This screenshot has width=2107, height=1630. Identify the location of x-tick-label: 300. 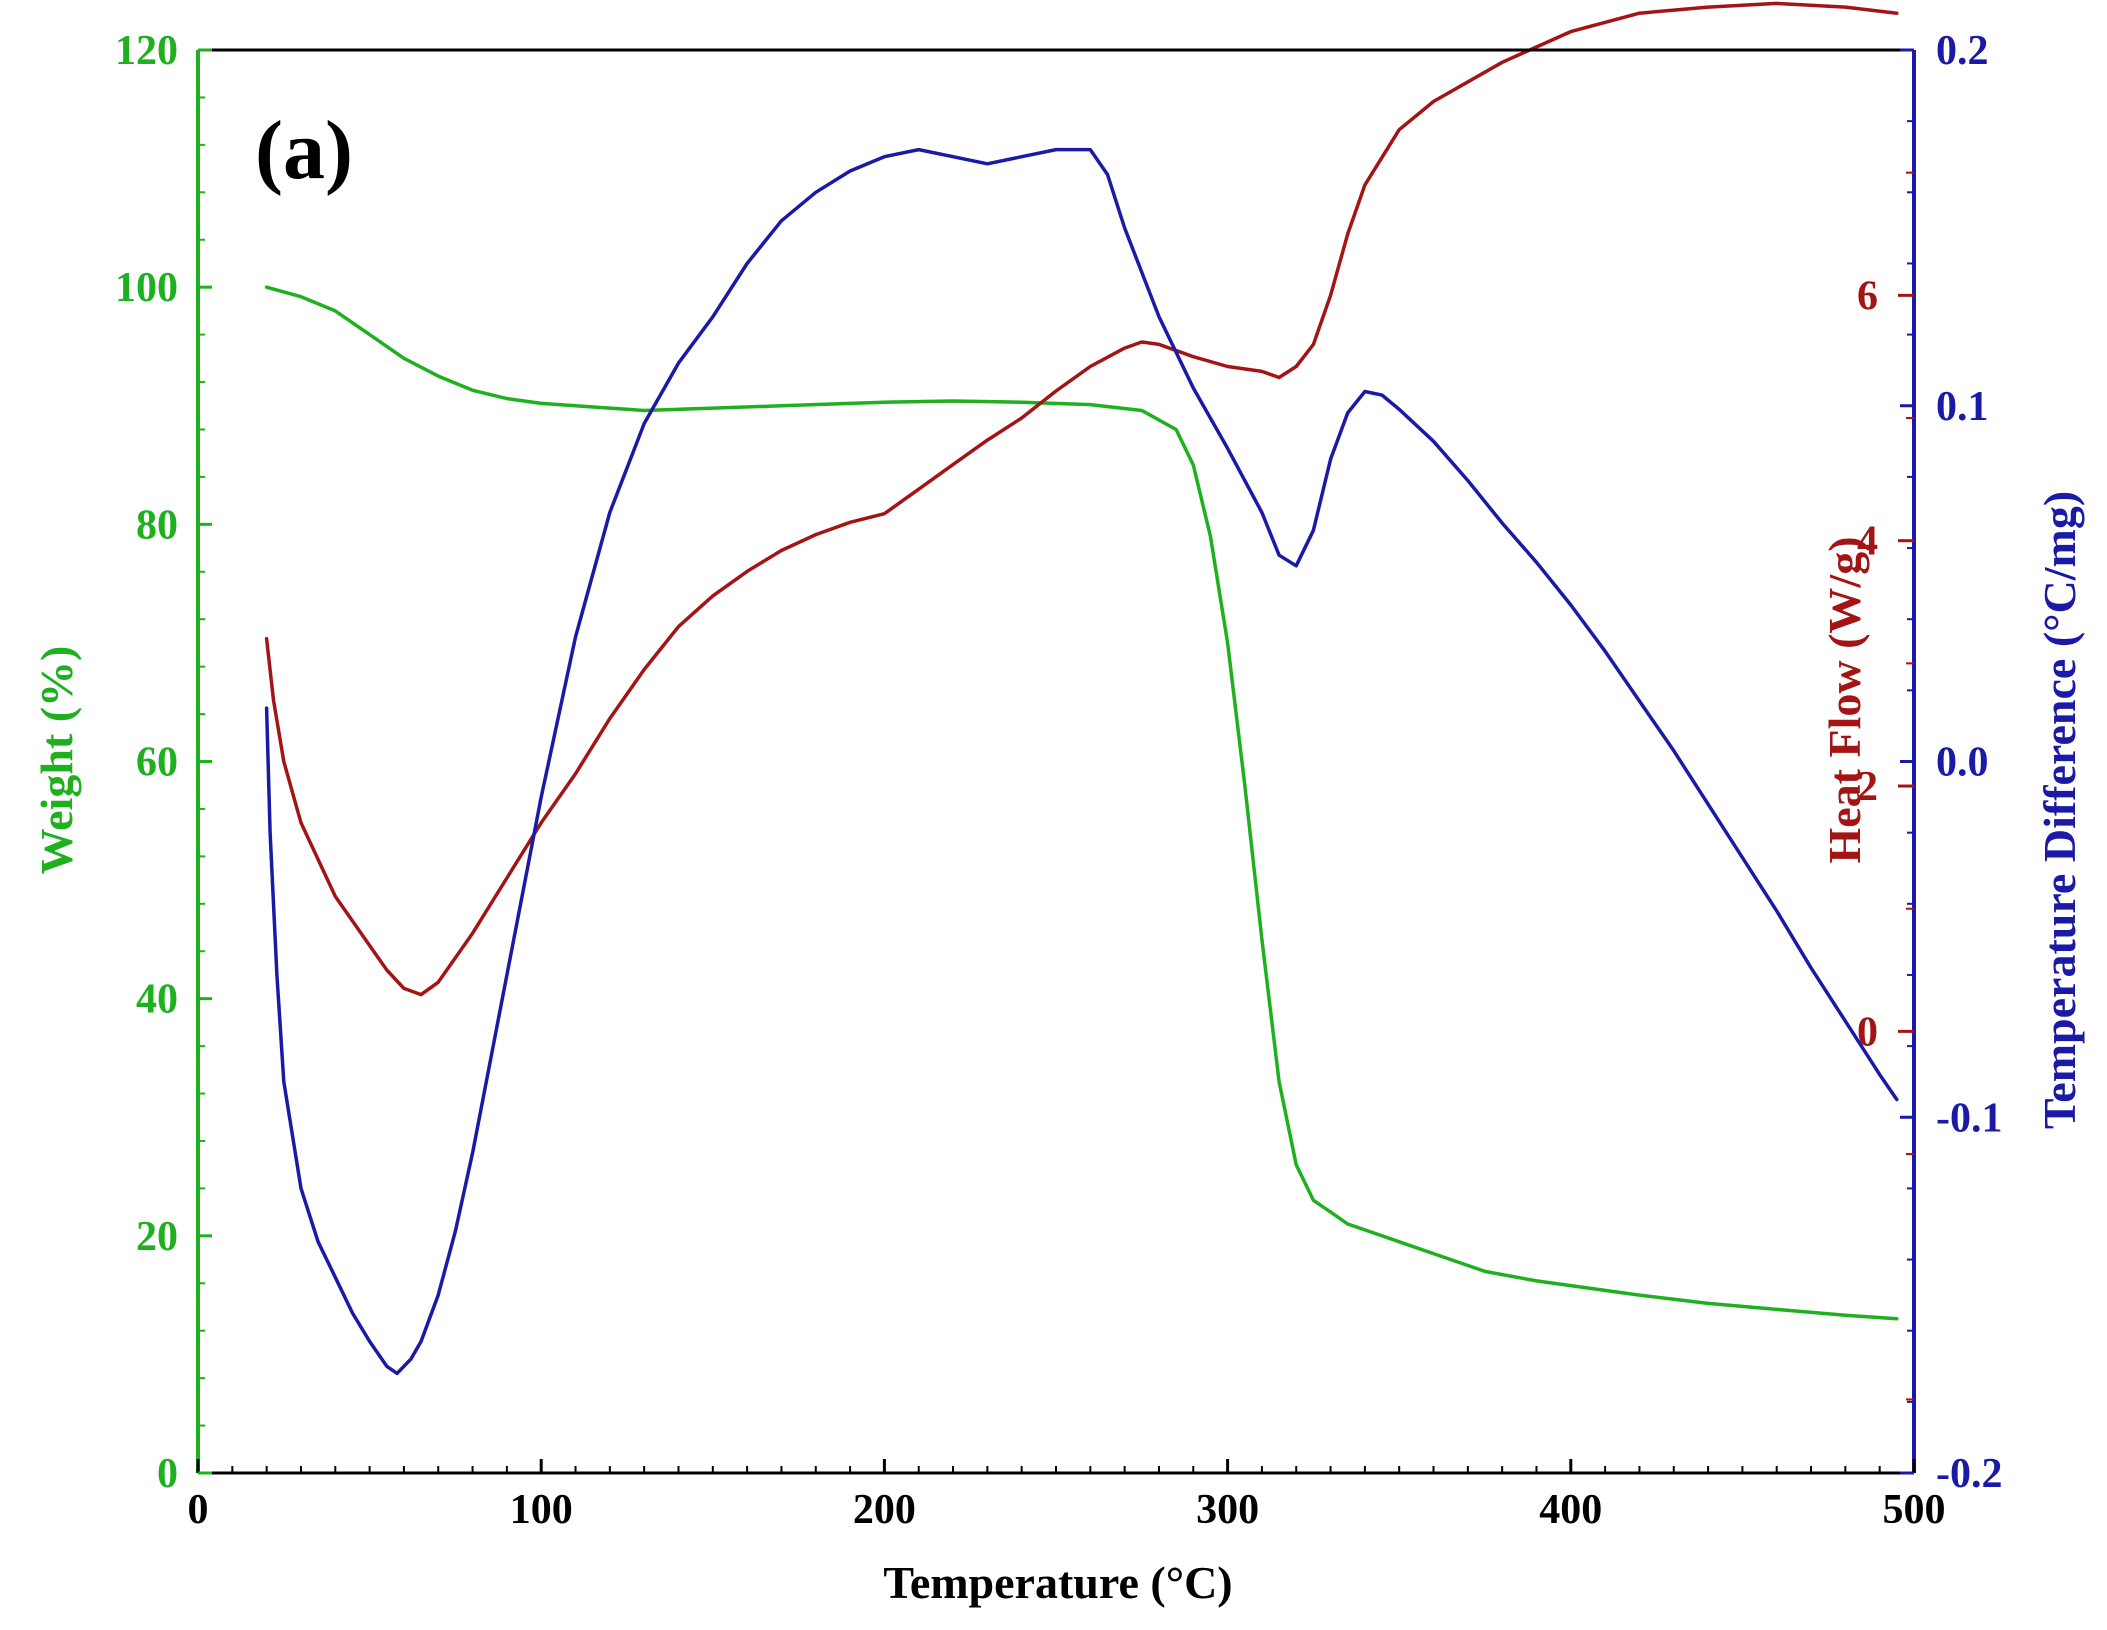
(1227, 1510).